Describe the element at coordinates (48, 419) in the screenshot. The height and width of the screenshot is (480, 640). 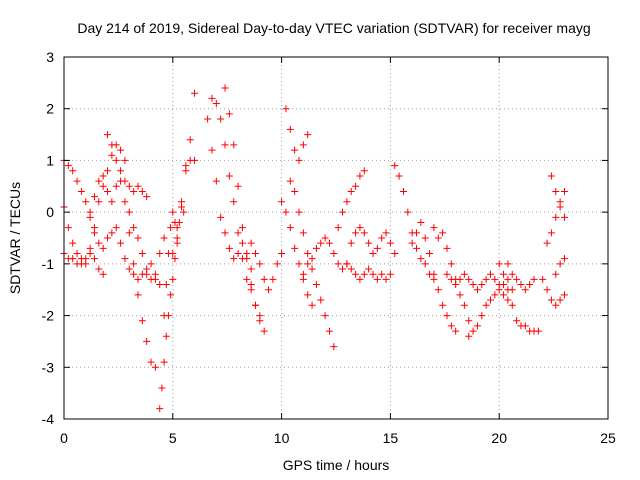
I see `y-tick-label: -4` at that location.